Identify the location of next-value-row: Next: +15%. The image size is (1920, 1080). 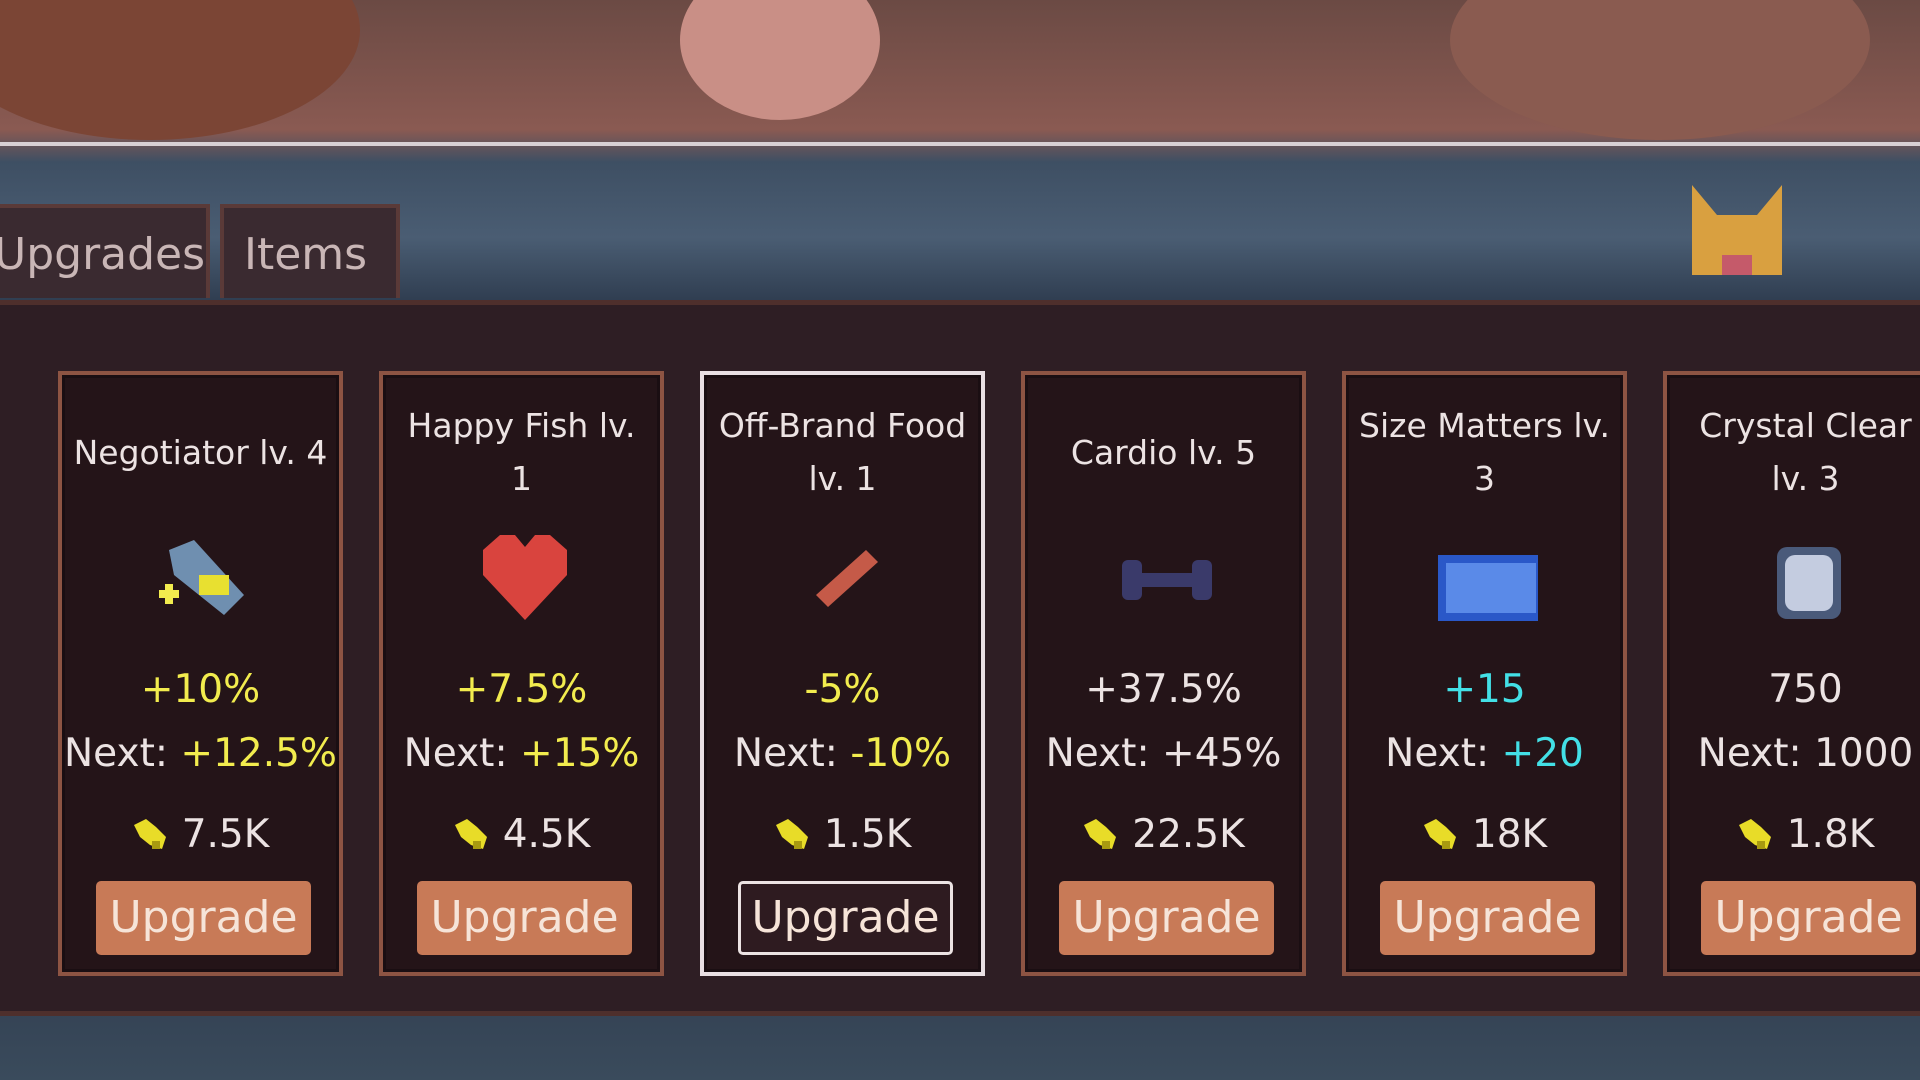
(521, 753).